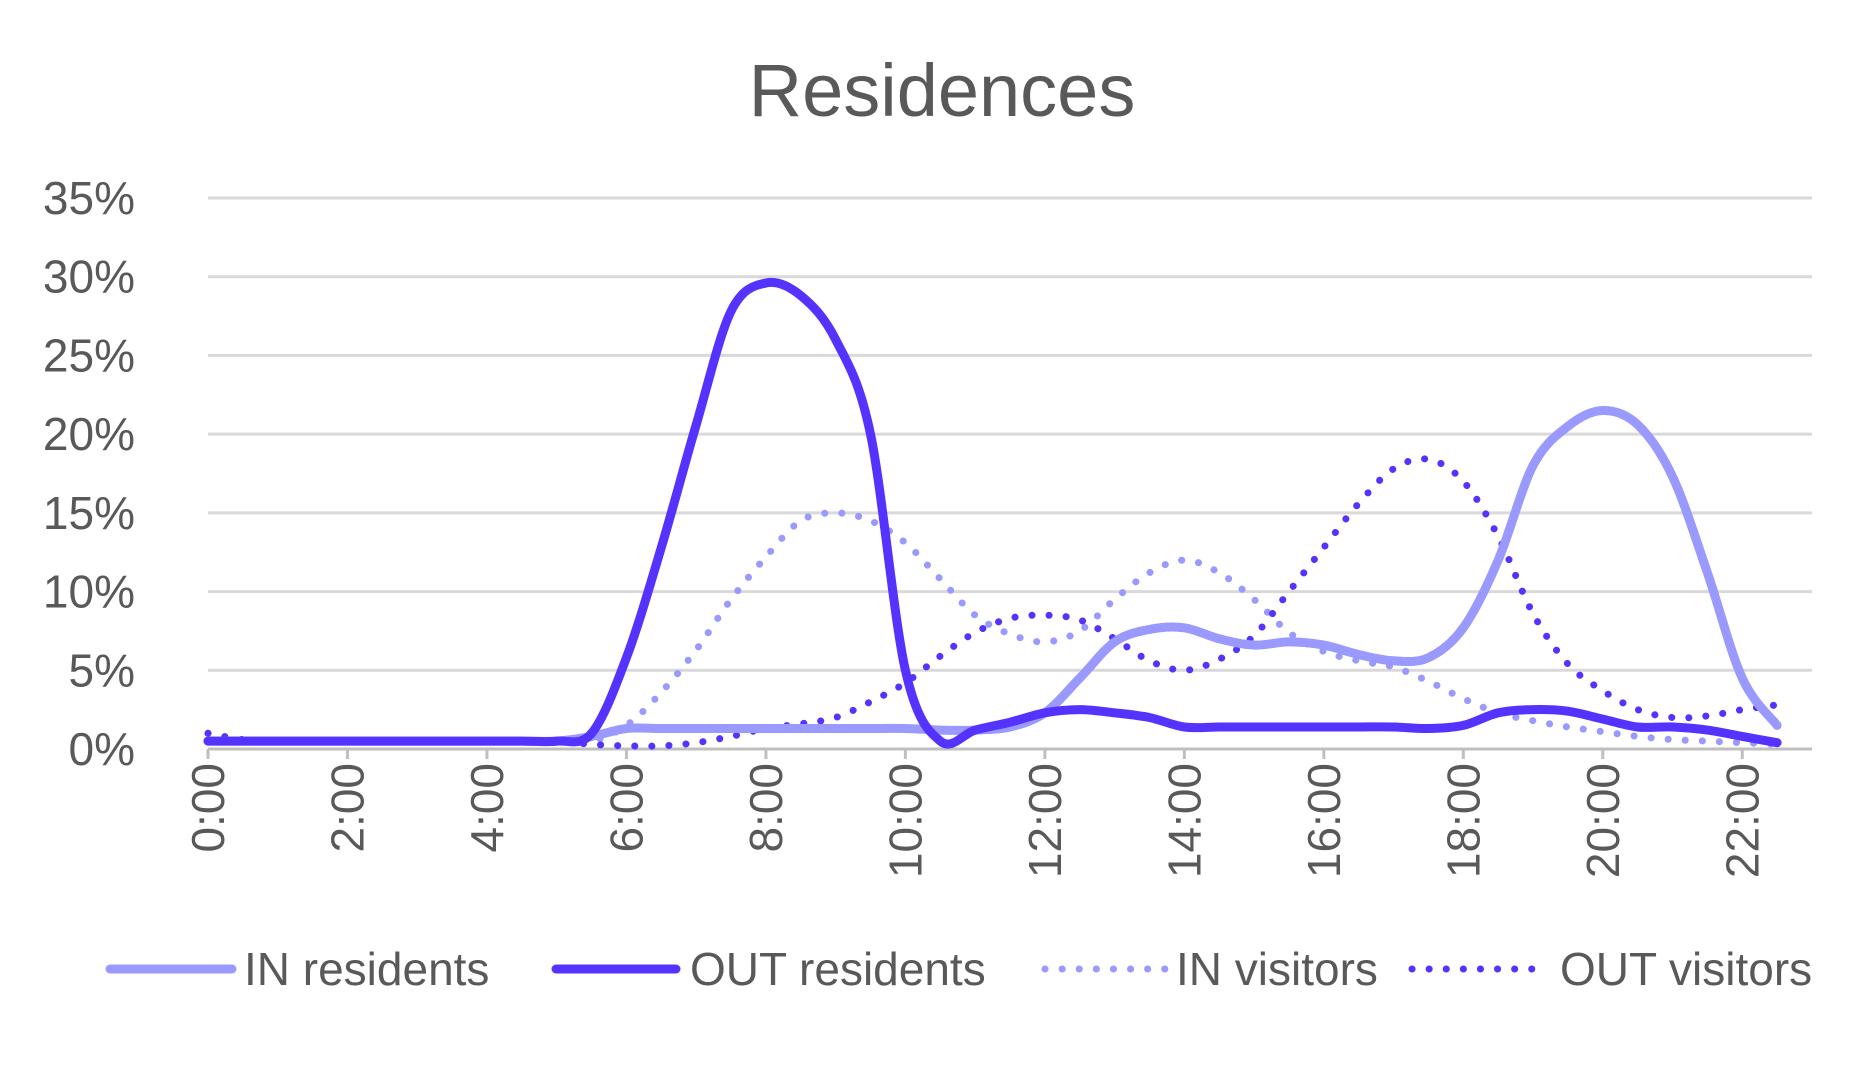  I want to click on y-tick-label: 10%, so click(89, 592).